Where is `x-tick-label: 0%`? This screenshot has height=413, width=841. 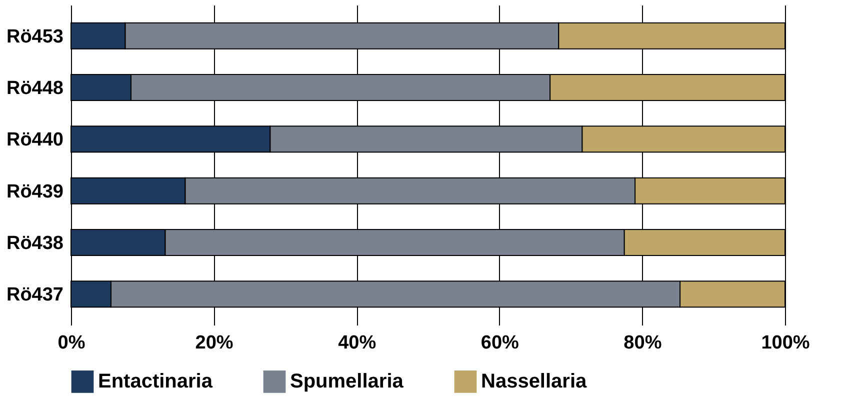 x-tick-label: 0% is located at coordinates (72, 343).